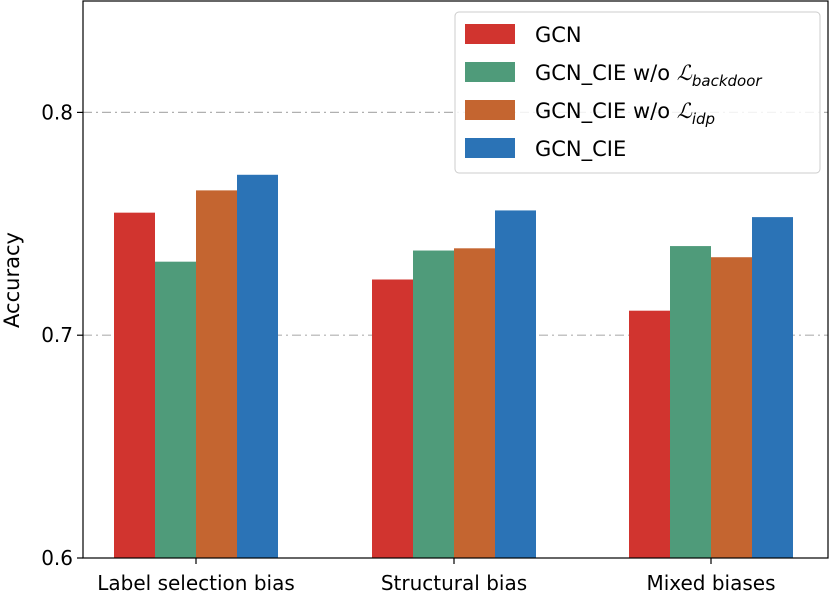 The width and height of the screenshot is (830, 594). I want to click on y-tick-label: 0.8, so click(57, 112).